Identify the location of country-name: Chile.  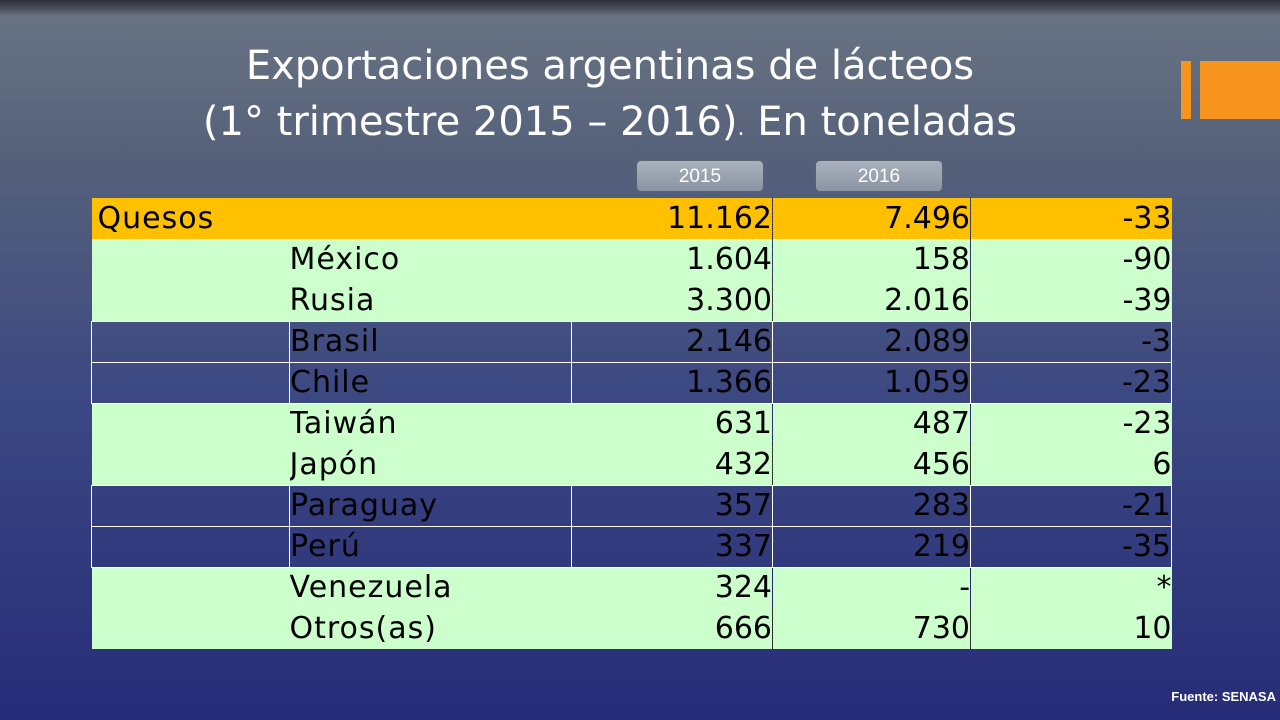
(430, 382).